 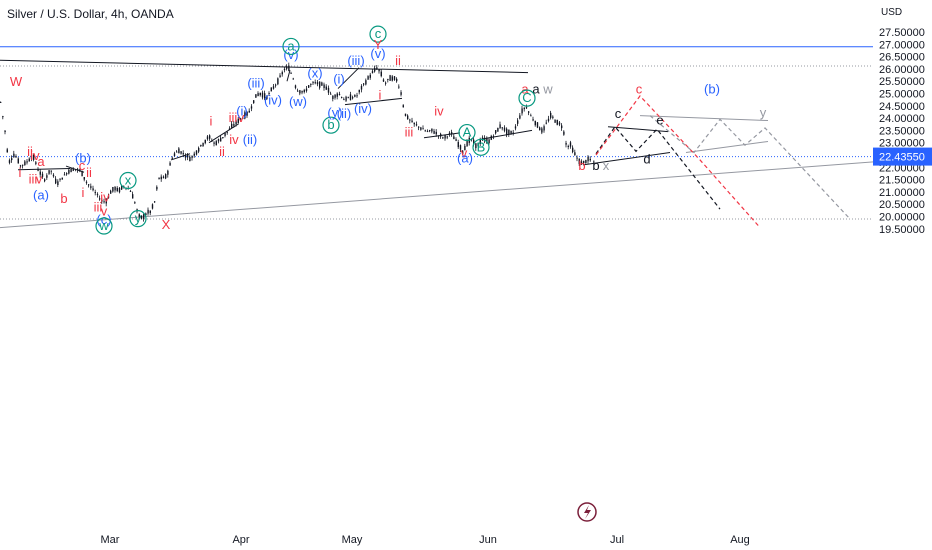 What do you see at coordinates (63, 198) in the screenshot?
I see `wave-label: b` at bounding box center [63, 198].